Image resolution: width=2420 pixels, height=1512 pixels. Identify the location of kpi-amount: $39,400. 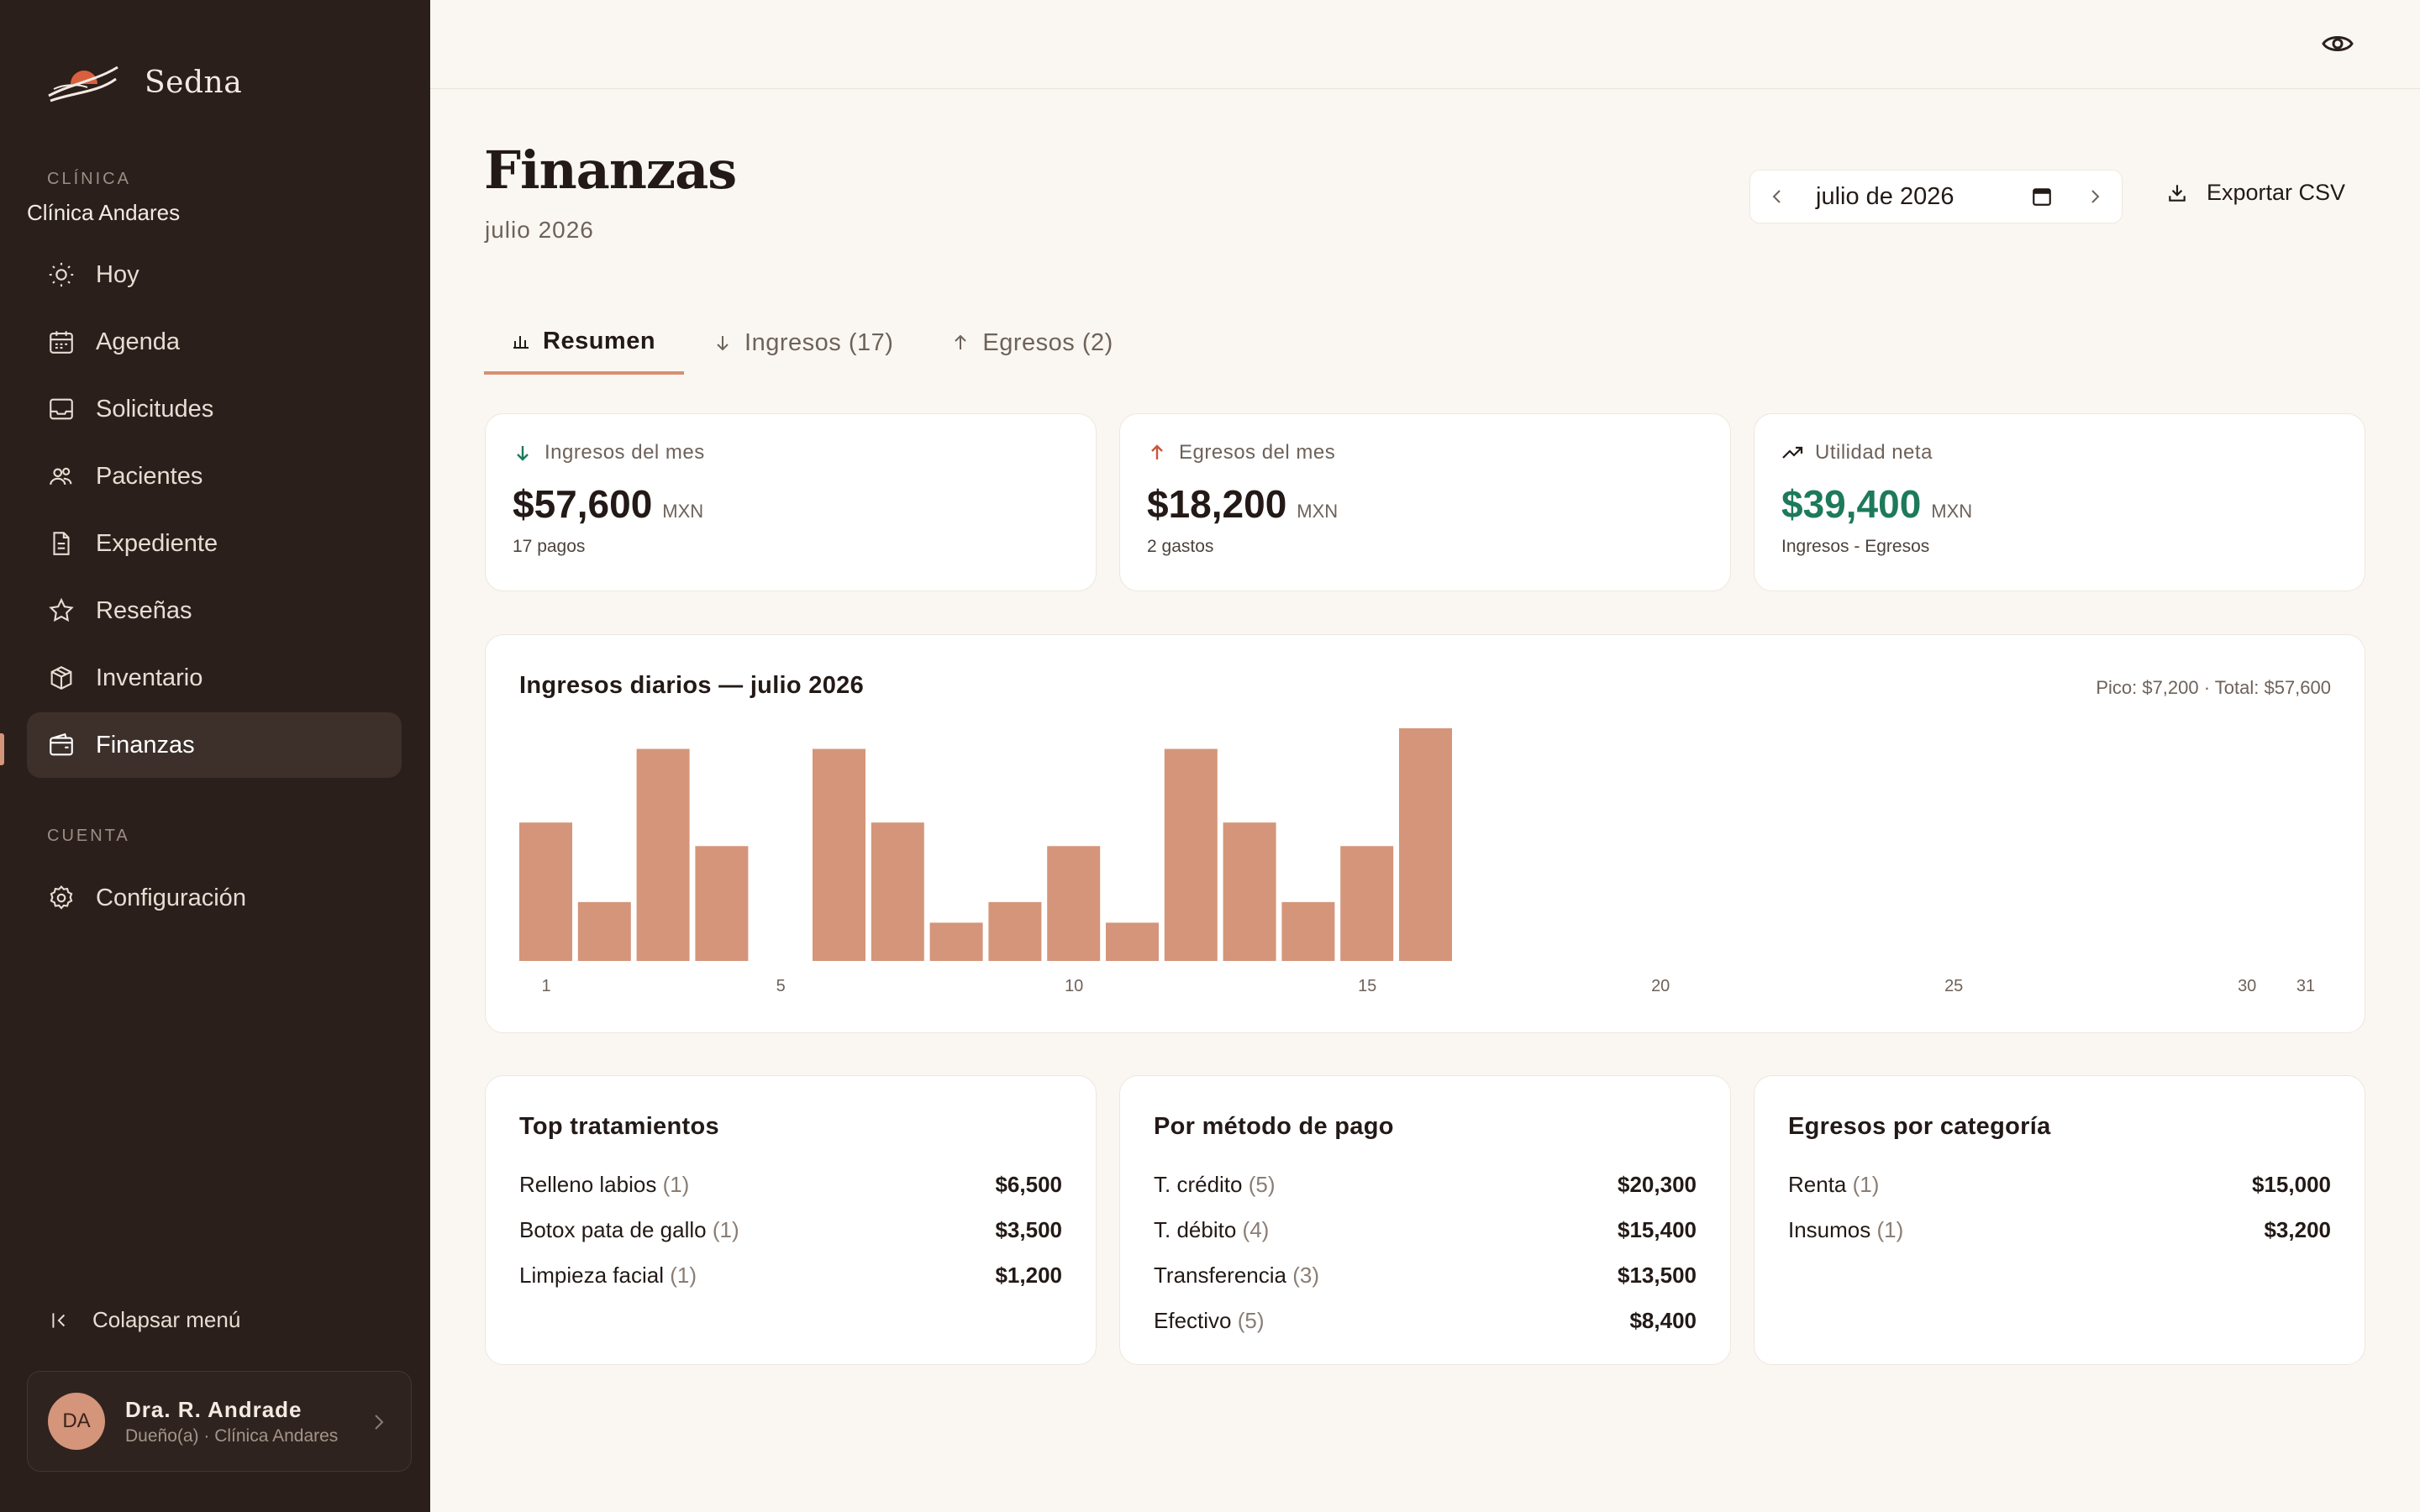
(1852, 504).